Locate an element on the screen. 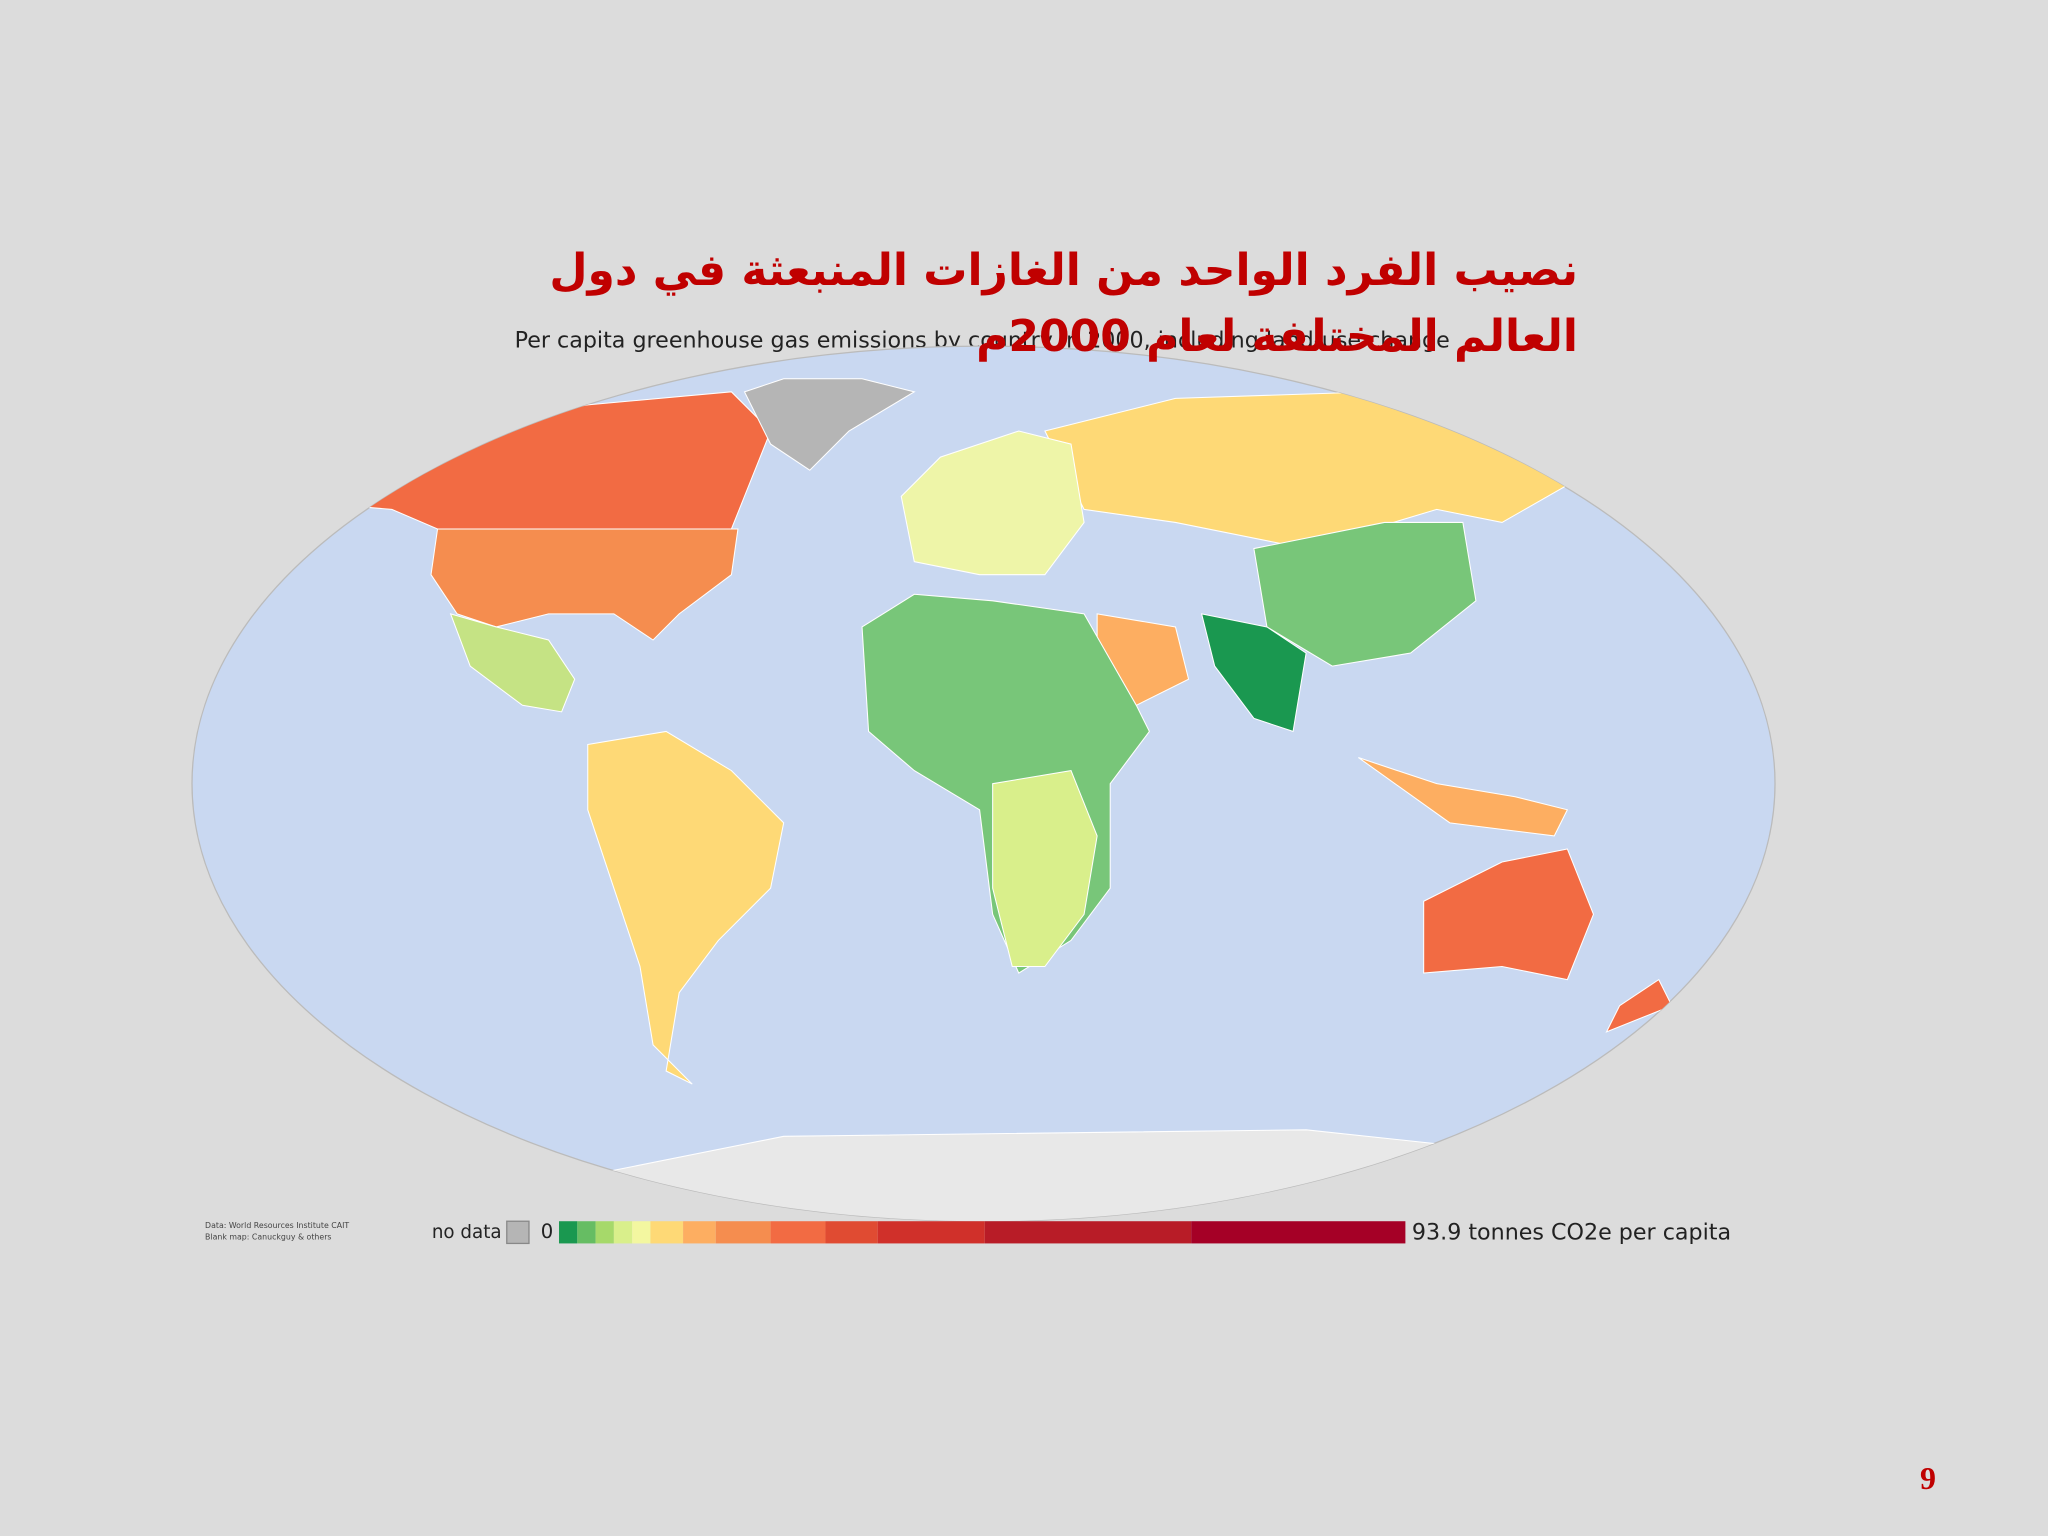 This screenshot has width=2048, height=1536. legend-max: 93.9 tonnes CO2e per capita is located at coordinates (1571, 1233).